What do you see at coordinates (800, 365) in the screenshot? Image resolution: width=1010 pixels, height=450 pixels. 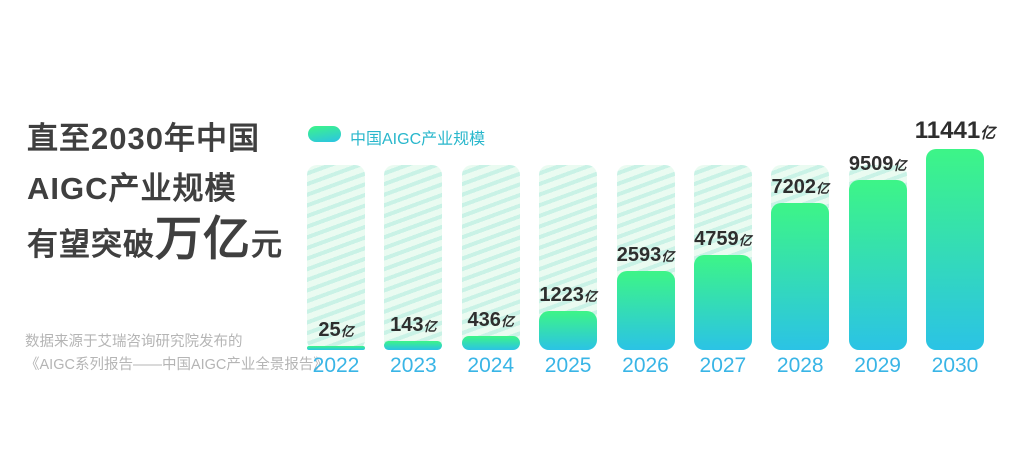 I see `x-axis-label-2028: 2028` at bounding box center [800, 365].